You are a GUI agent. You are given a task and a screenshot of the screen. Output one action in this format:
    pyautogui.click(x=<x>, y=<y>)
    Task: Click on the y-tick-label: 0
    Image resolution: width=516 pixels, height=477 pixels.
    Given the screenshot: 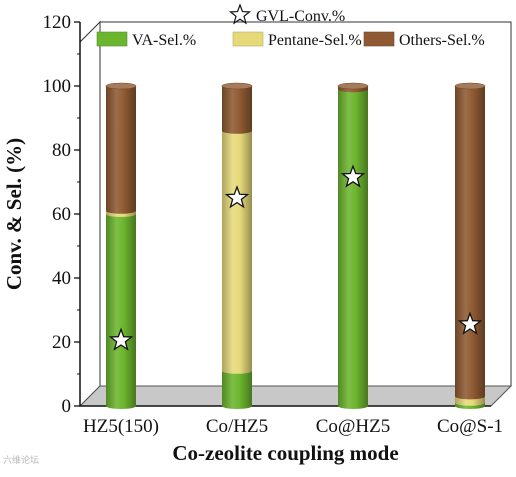 What is the action you would take?
    pyautogui.click(x=67, y=406)
    